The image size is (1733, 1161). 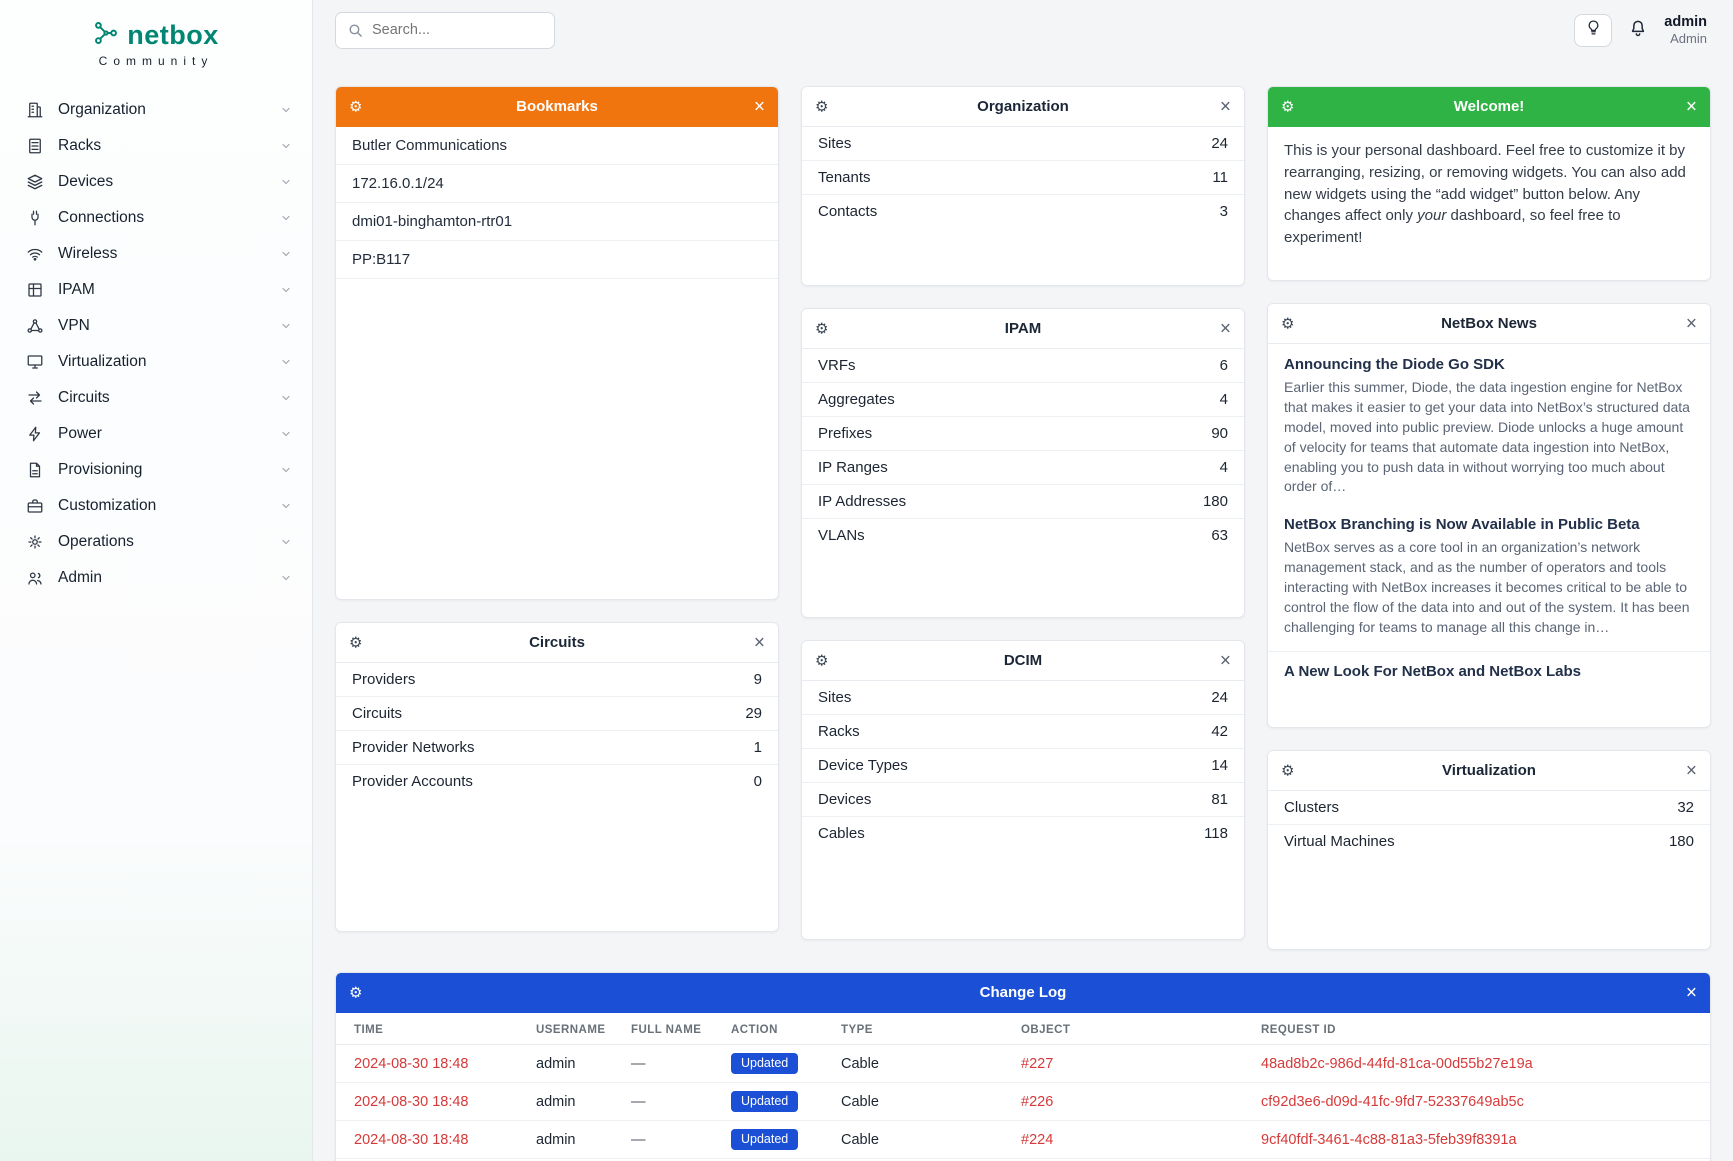 What do you see at coordinates (1023, 434) in the screenshot?
I see `stat-row: Prefixes 90` at bounding box center [1023, 434].